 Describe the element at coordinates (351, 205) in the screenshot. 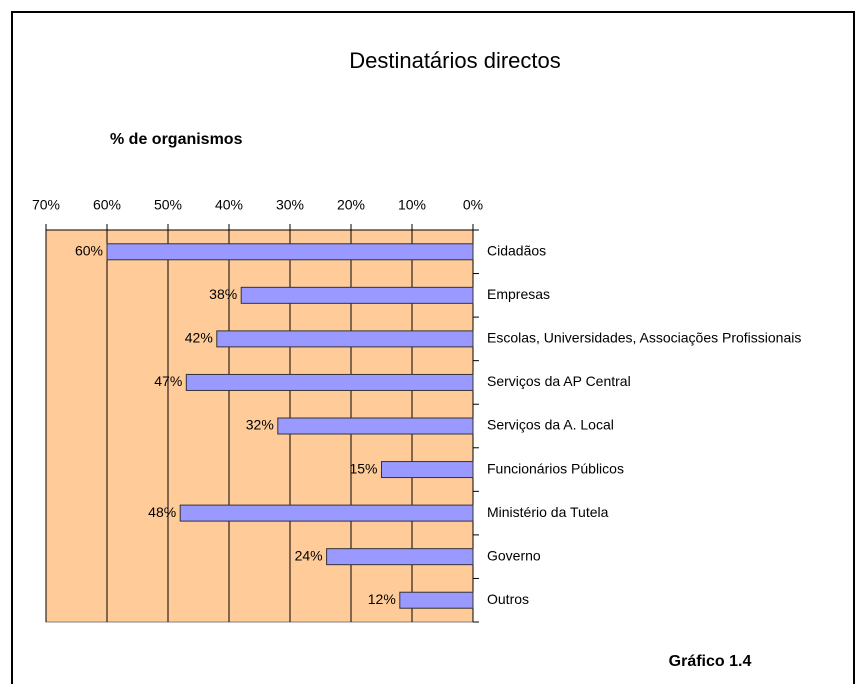

I see `x-tick-label: 20%` at that location.